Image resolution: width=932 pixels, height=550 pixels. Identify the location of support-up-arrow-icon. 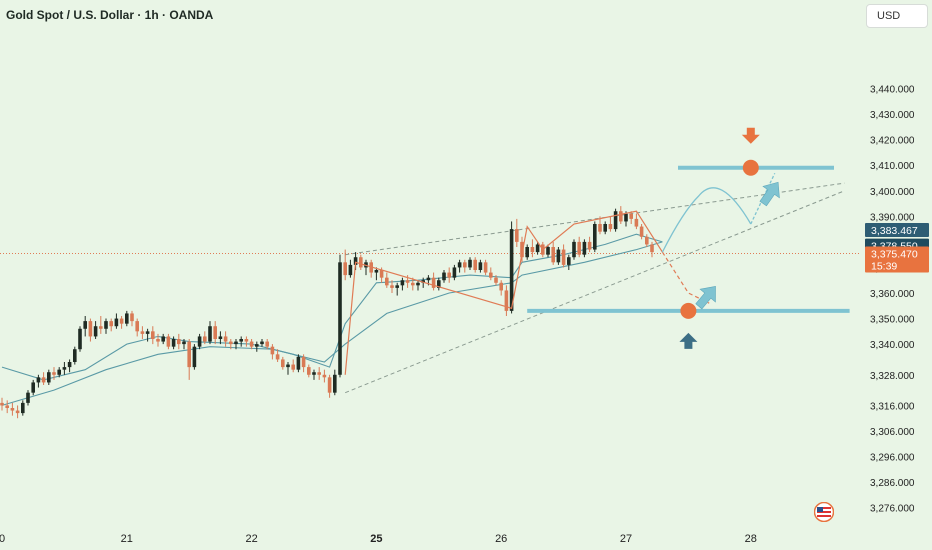
(705, 298).